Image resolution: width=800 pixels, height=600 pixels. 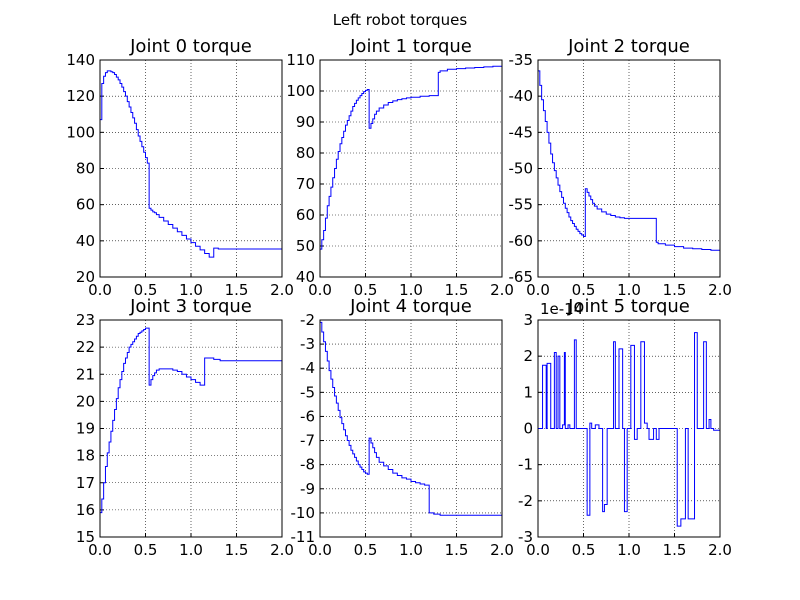 What do you see at coordinates (85, 374) in the screenshot?
I see `y-tick-label: 21` at bounding box center [85, 374].